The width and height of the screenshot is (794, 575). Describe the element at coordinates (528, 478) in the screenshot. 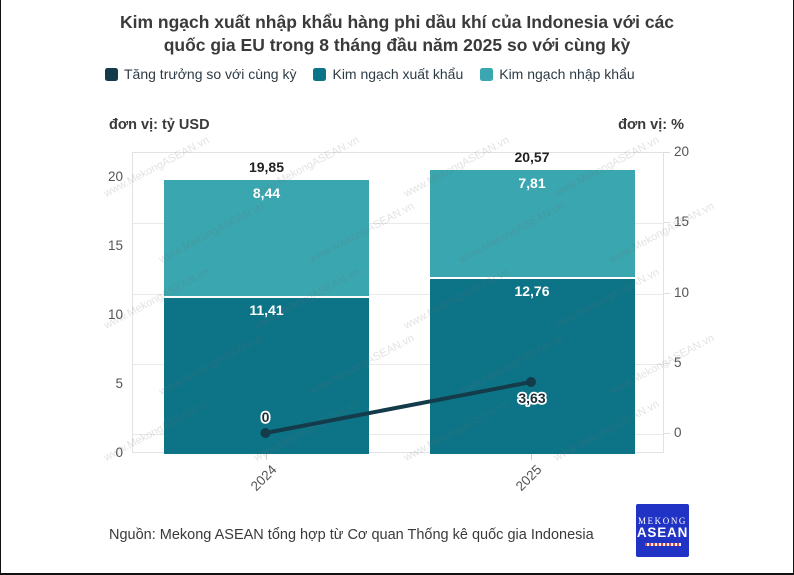

I see `x-axis-label-2025: 2025` at that location.